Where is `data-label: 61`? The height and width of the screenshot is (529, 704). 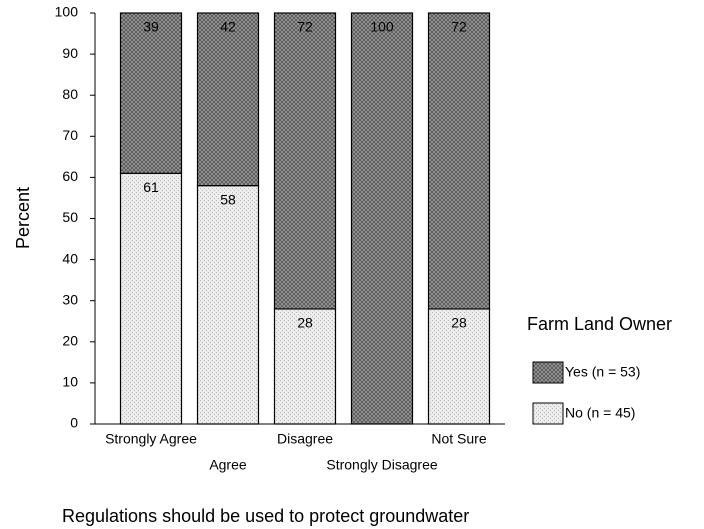 data-label: 61 is located at coordinates (151, 187).